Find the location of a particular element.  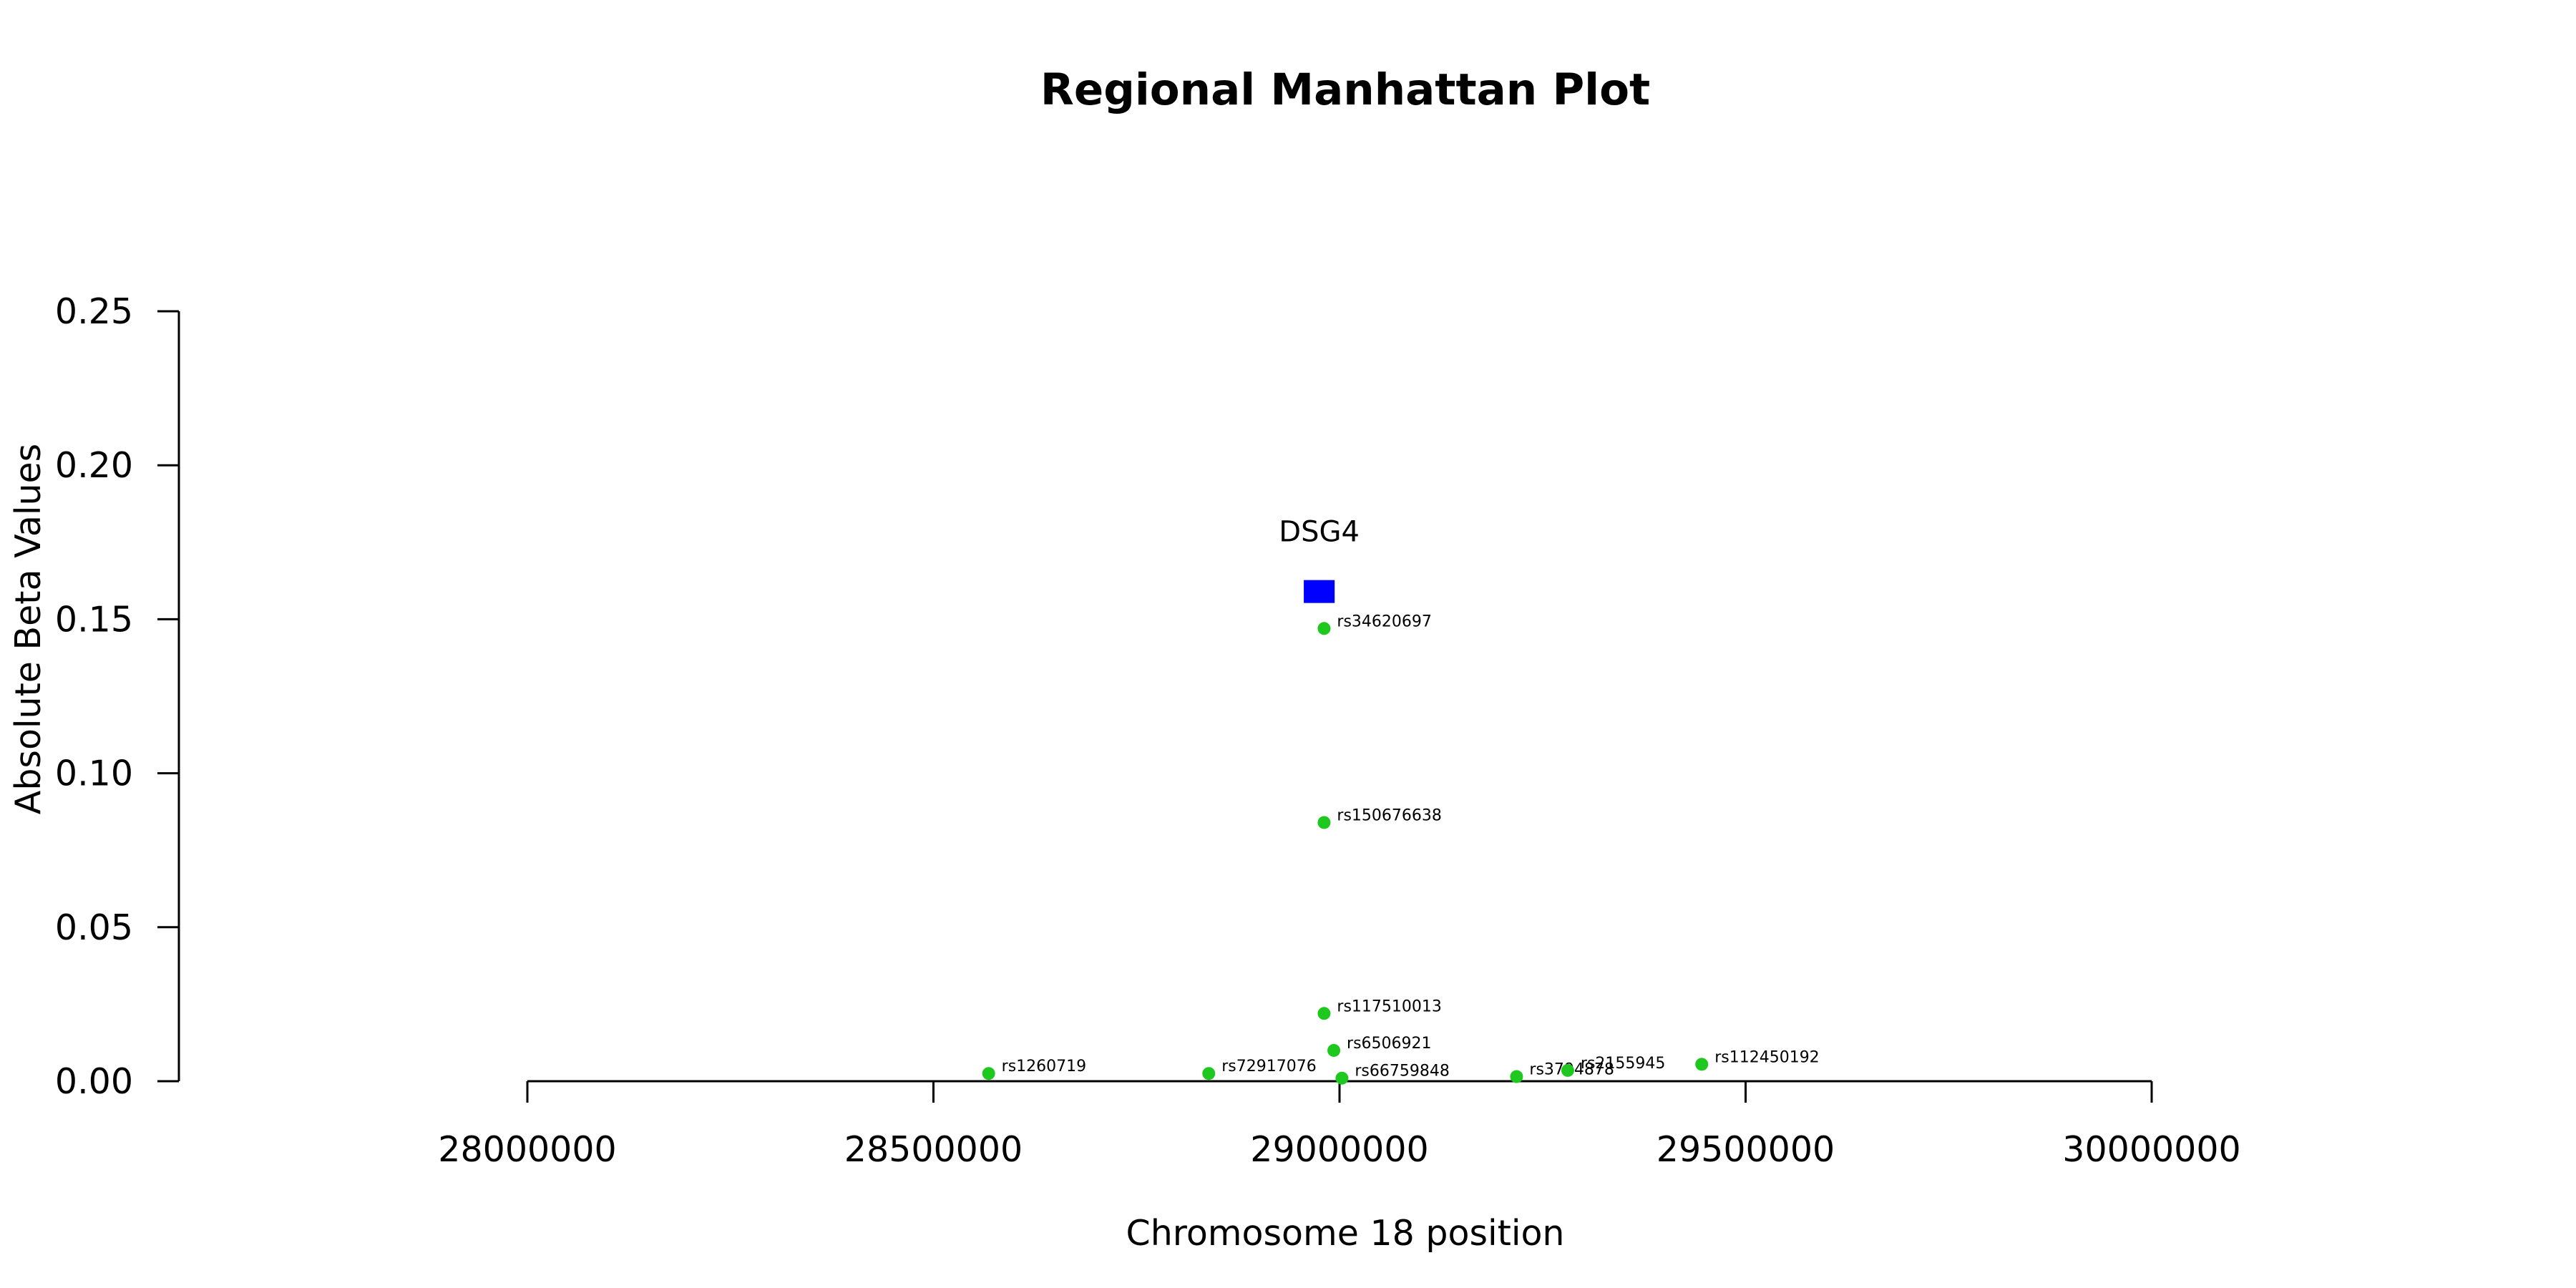

y-tick-label: 0.05 is located at coordinates (94, 928).